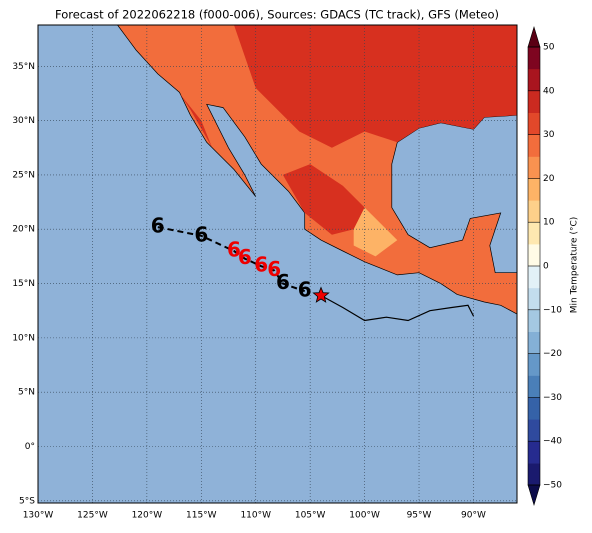 The height and width of the screenshot is (533, 592). What do you see at coordinates (549, 135) in the screenshot?
I see `colorbar-tick-label: 30` at bounding box center [549, 135].